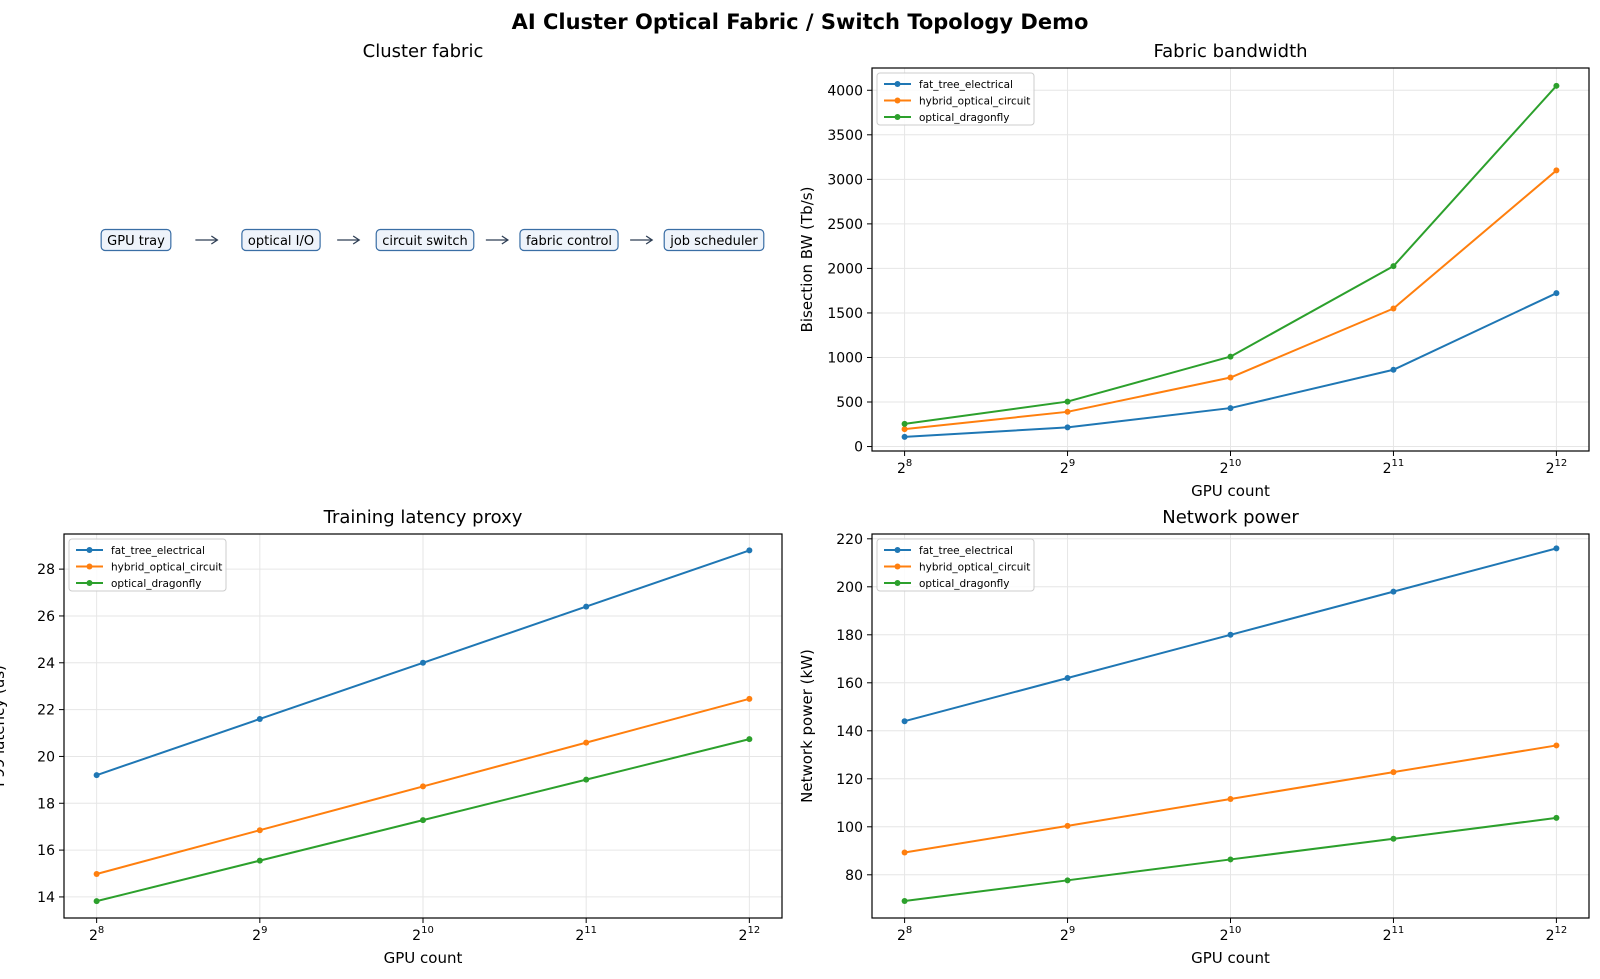 The height and width of the screenshot is (979, 1600). I want to click on diagram-node-label: GPU tray, so click(136, 241).